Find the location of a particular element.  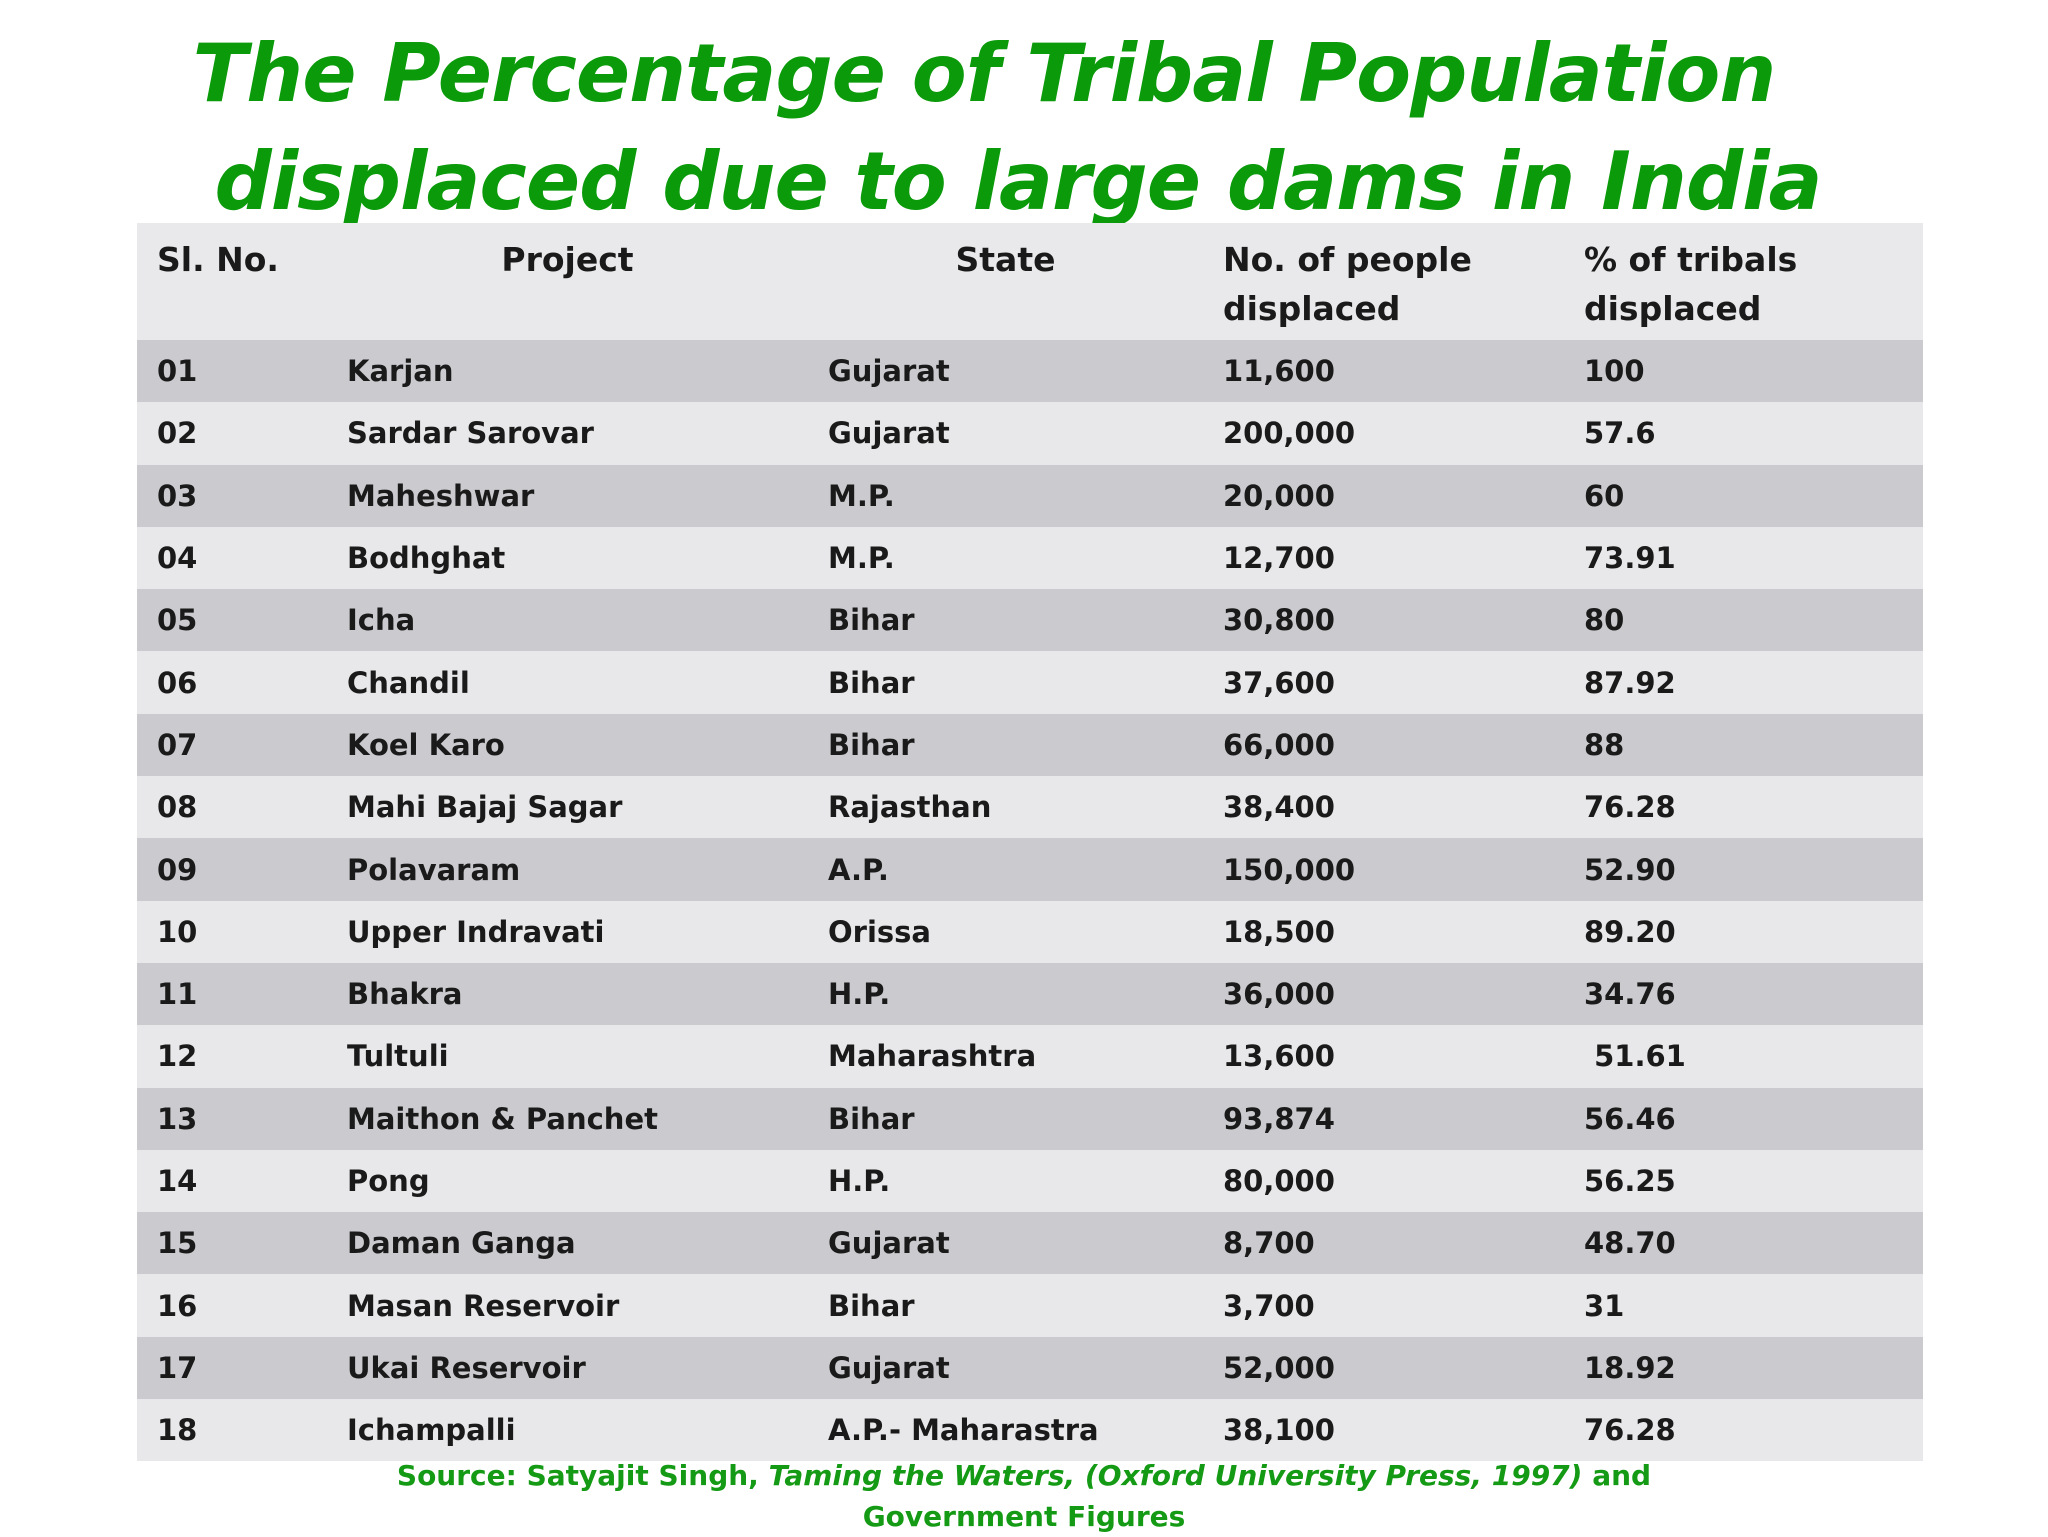

cell-percent-tribals: 100 is located at coordinates (1614, 371).